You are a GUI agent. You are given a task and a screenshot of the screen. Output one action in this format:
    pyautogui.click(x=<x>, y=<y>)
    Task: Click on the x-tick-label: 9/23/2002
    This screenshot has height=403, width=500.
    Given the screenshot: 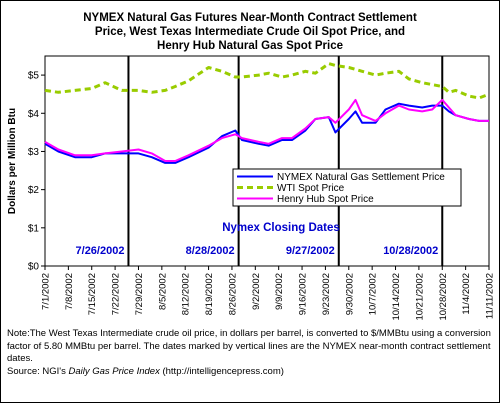 What is the action you would take?
    pyautogui.click(x=326, y=294)
    